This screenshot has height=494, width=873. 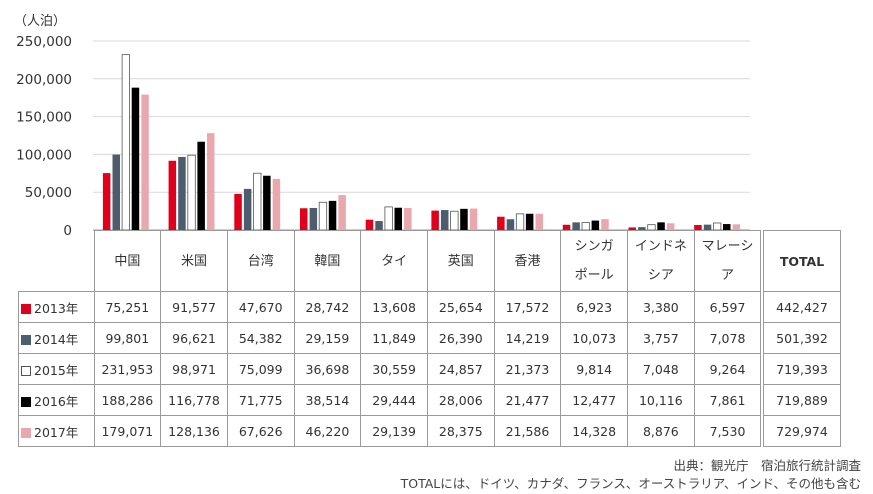 I want to click on category-header: タイ, so click(x=394, y=261).